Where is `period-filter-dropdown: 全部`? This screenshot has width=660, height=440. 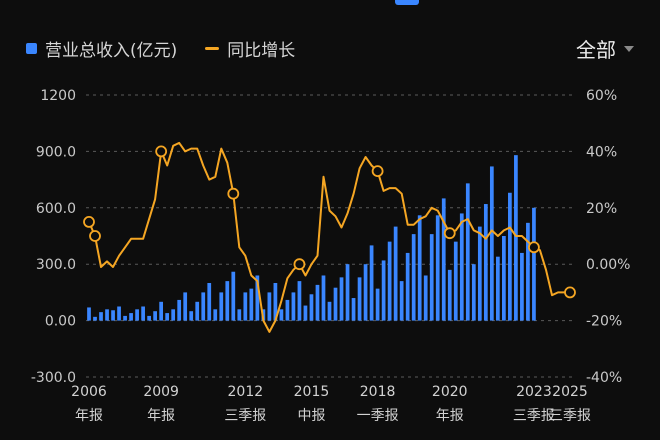 period-filter-dropdown: 全部 is located at coordinates (605, 48).